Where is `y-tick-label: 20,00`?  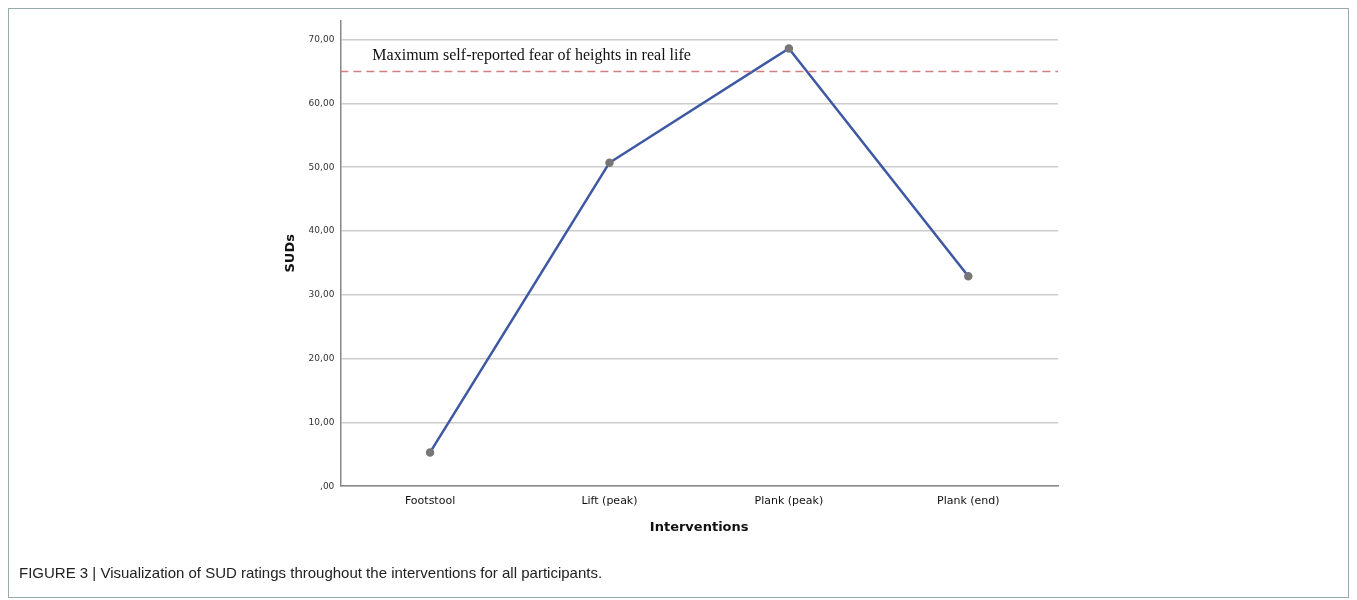
y-tick-label: 20,00 is located at coordinates (321, 357).